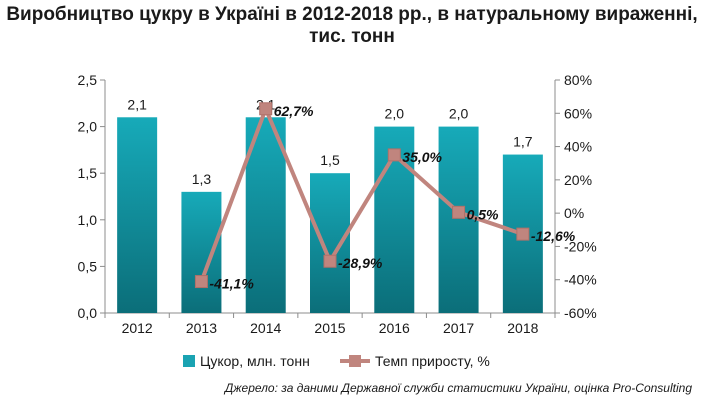 The image size is (704, 402). What do you see at coordinates (574, 213) in the screenshot?
I see `right-tick-label: 0%` at bounding box center [574, 213].